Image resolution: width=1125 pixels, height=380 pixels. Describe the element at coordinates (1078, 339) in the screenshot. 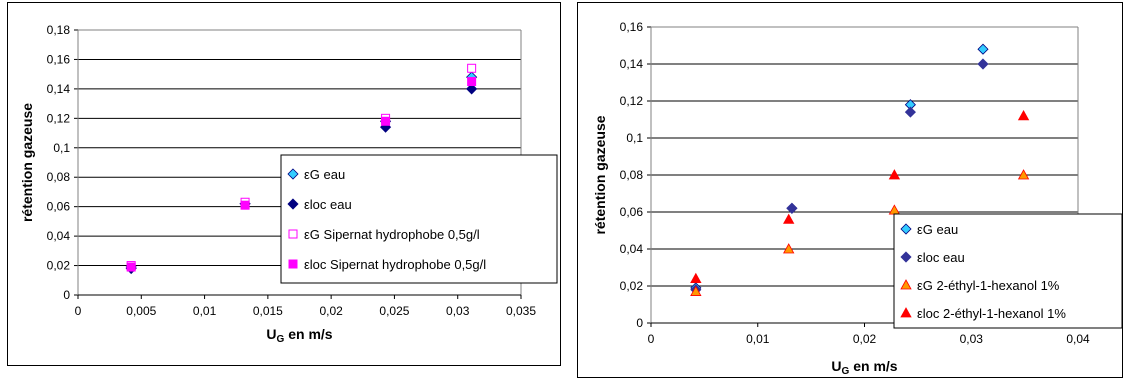

I see `x-tick-label: 0,04` at that location.